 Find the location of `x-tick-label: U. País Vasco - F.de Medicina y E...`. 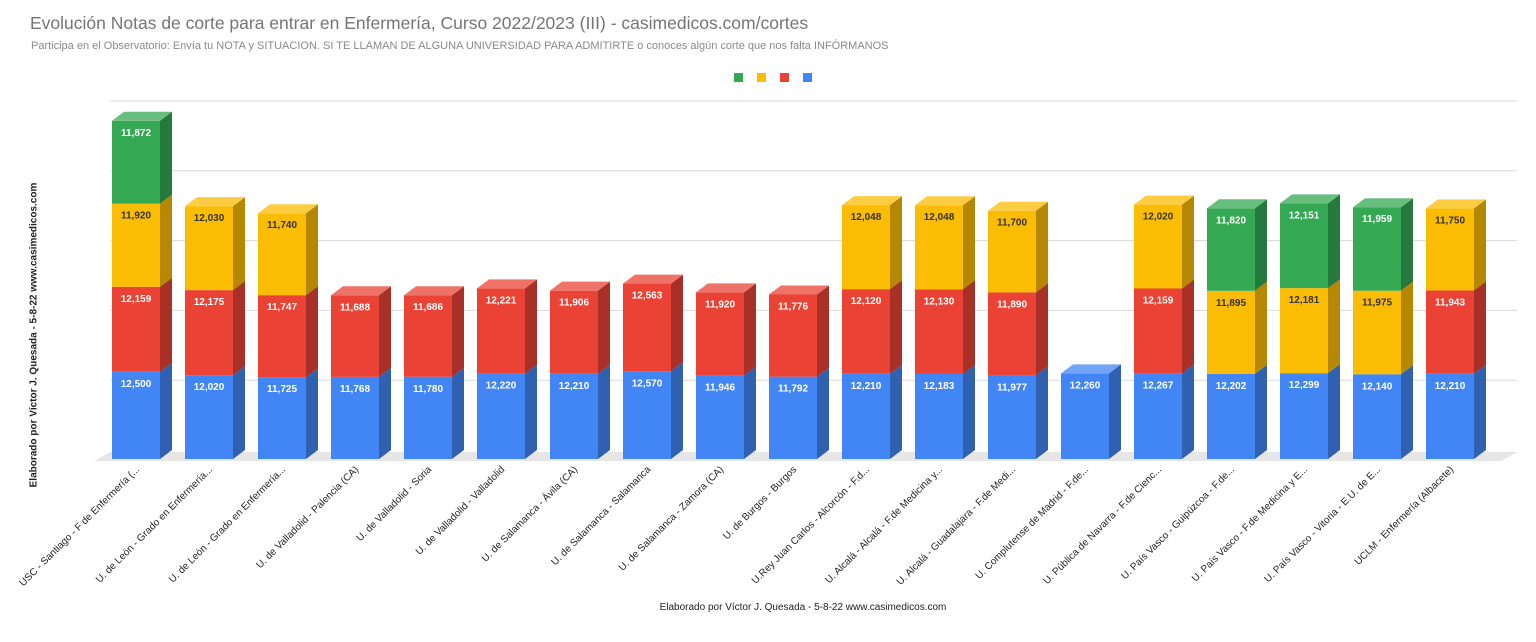

x-tick-label: U. País Vasco - F.de Medicina y E... is located at coordinates (1250, 524).